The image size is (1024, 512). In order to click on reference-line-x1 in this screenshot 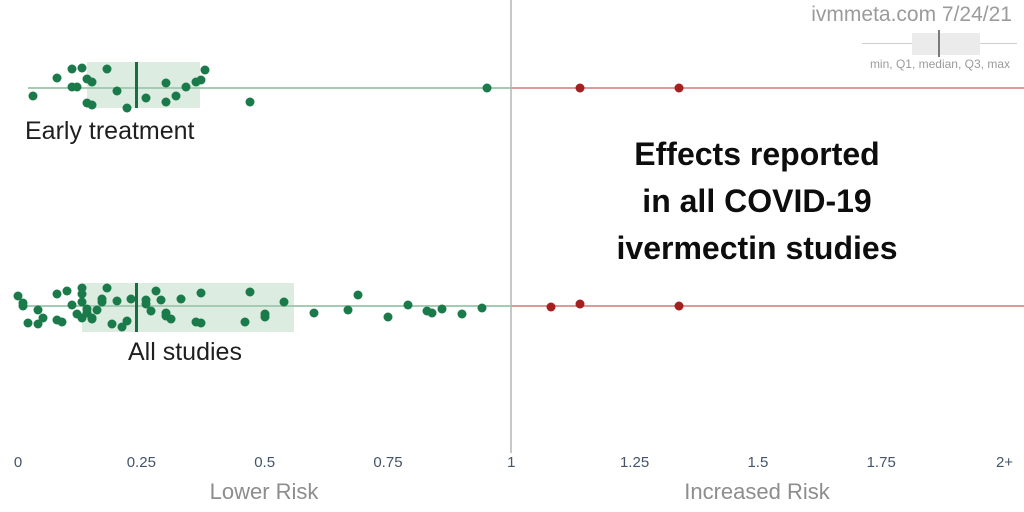, I will do `click(511, 226)`.